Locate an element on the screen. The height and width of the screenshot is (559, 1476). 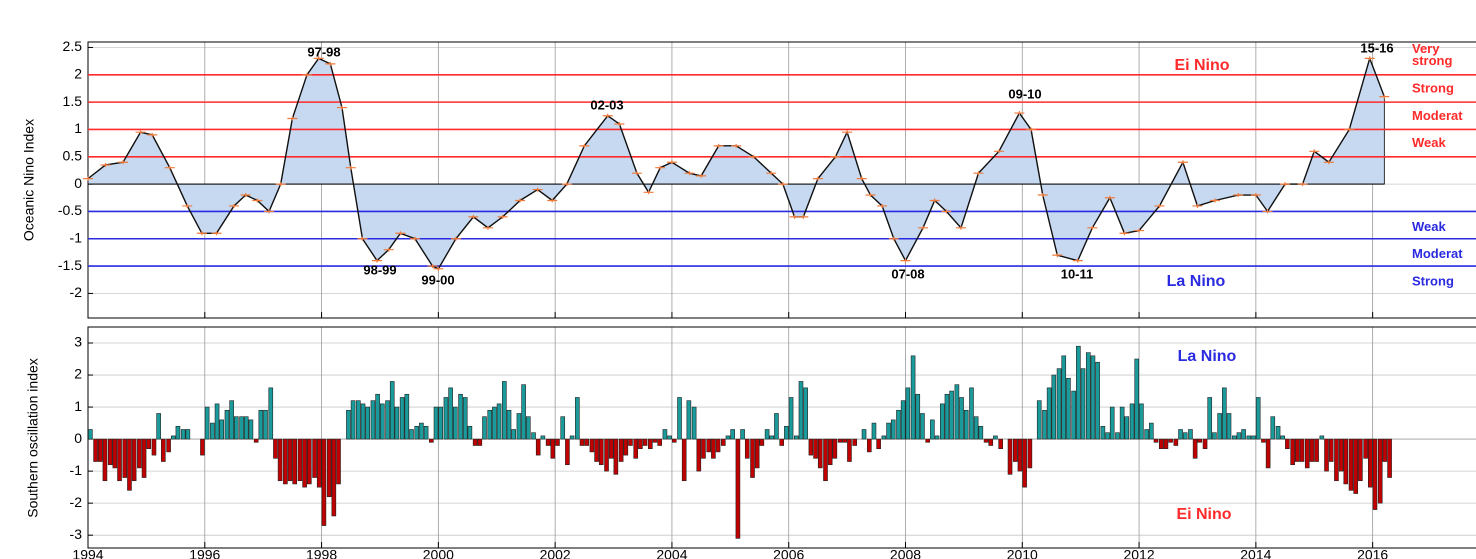
x-tick-label: 2012 is located at coordinates (1138, 553).